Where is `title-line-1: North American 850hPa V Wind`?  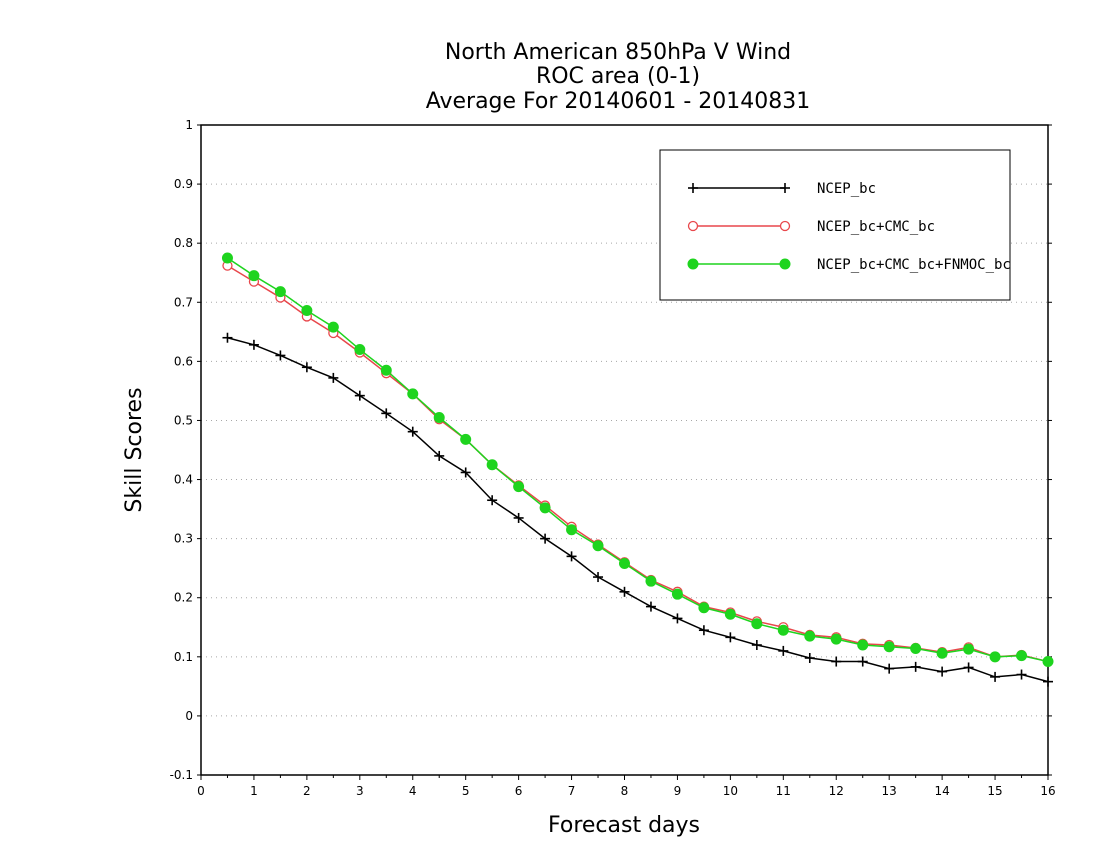 title-line-1: North American 850hPa V Wind is located at coordinates (618, 52).